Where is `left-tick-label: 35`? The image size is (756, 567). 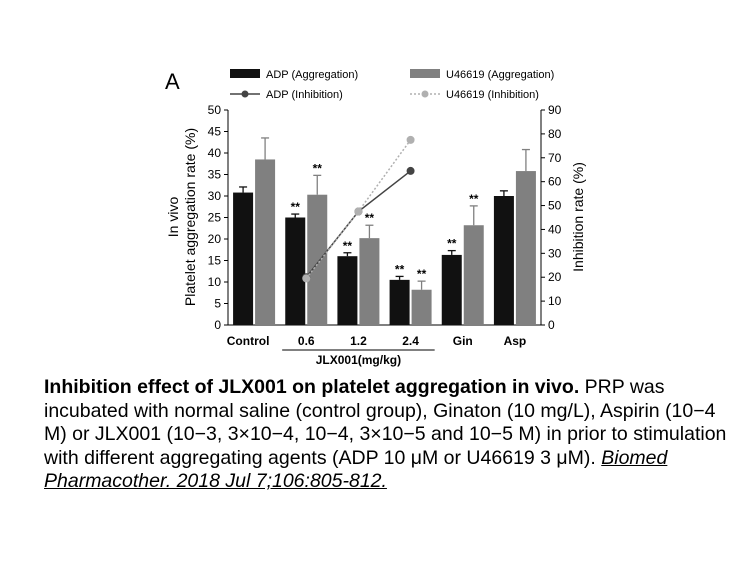
left-tick-label: 35 is located at coordinates (215, 175).